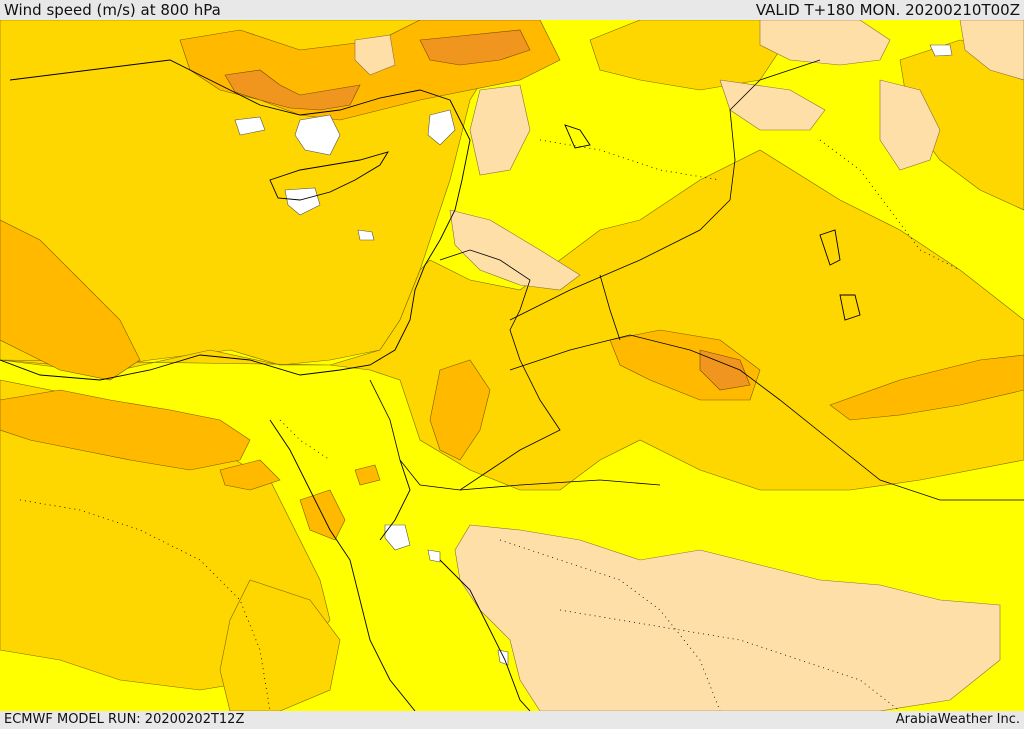  Describe the element at coordinates (887, 10) in the screenshot. I see `valid-time: VALID T+180 MON. 20200210T00Z` at that location.